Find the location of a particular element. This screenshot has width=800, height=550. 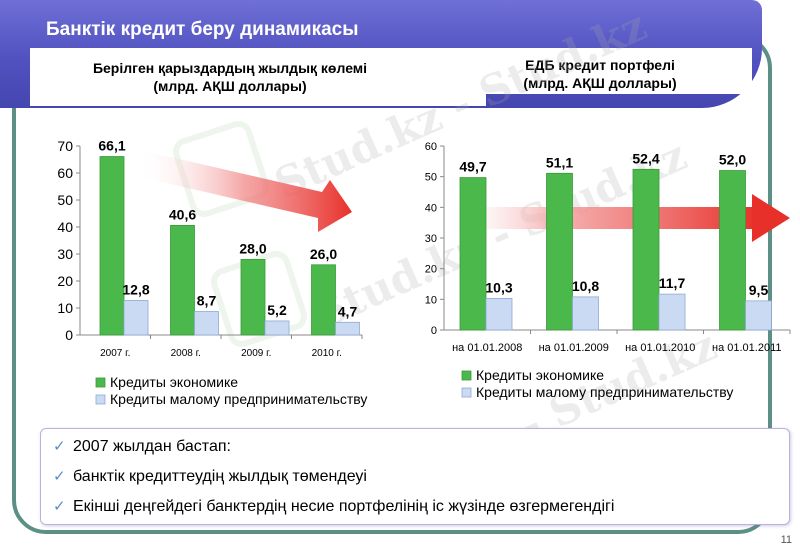

right-chart-subtitle-line2: (млрд. АҚШ доллары) is located at coordinates (600, 83).